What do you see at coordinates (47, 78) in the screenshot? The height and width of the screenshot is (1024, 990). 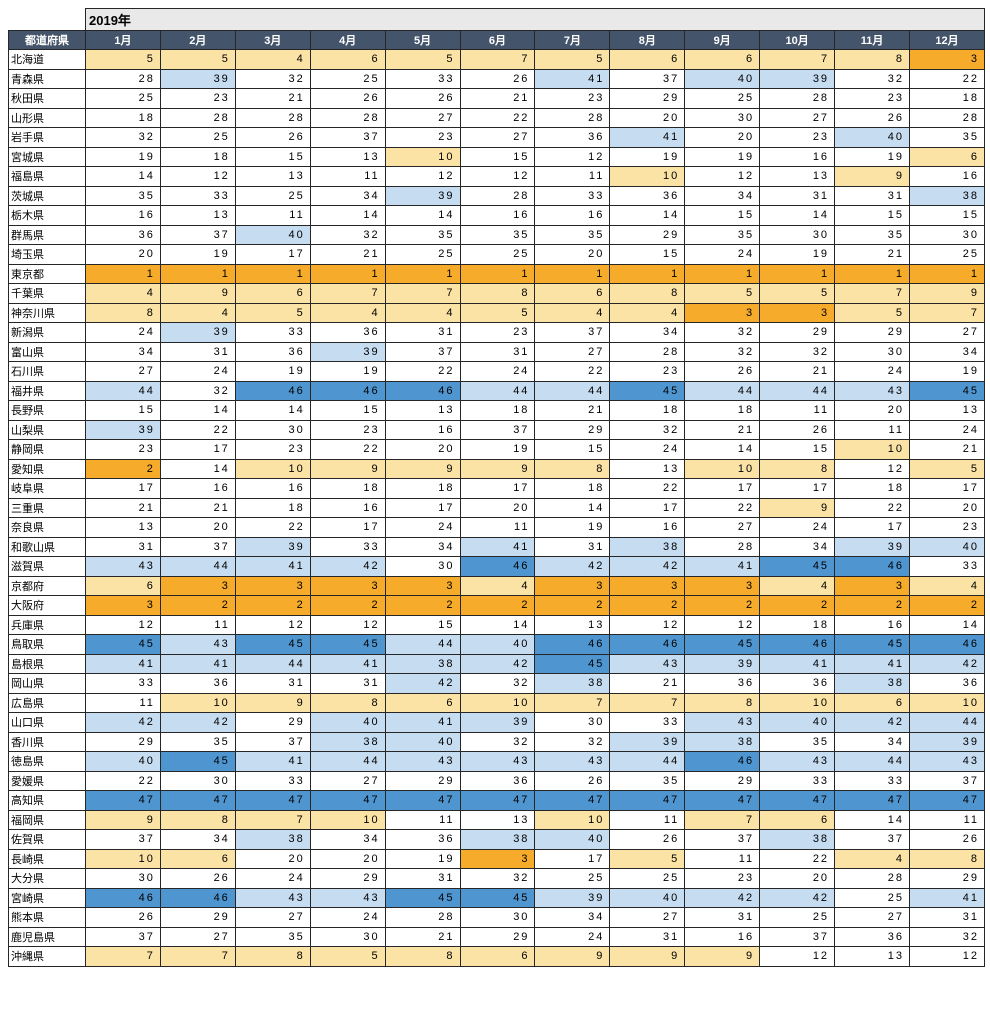 I see `prefecture-label: 青森県` at bounding box center [47, 78].